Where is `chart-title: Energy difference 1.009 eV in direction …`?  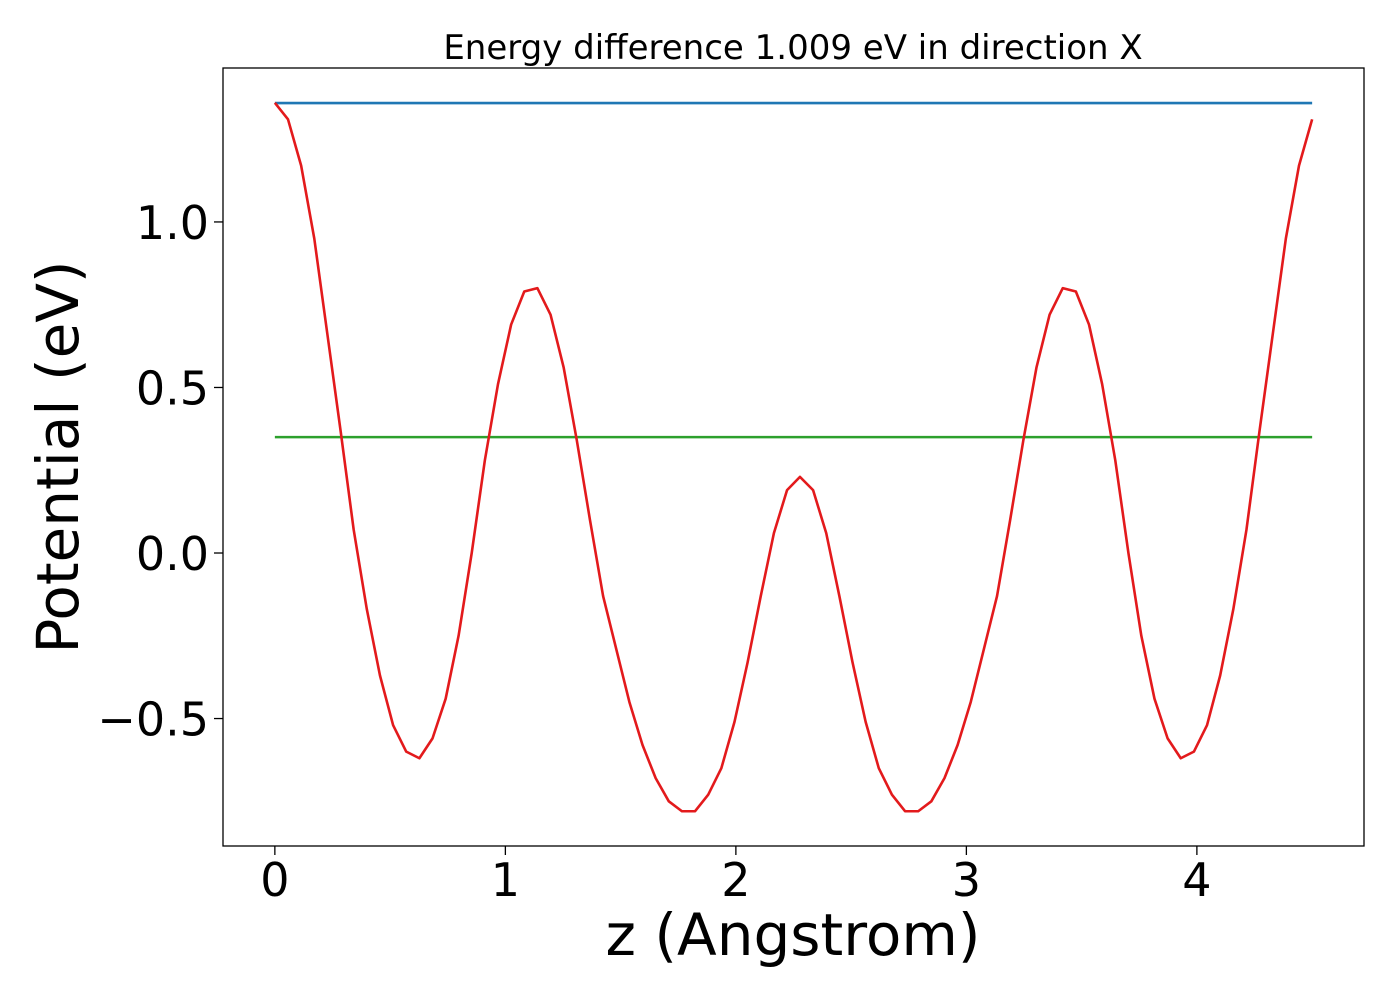
chart-title: Energy difference 1.009 eV in direction … is located at coordinates (792, 48).